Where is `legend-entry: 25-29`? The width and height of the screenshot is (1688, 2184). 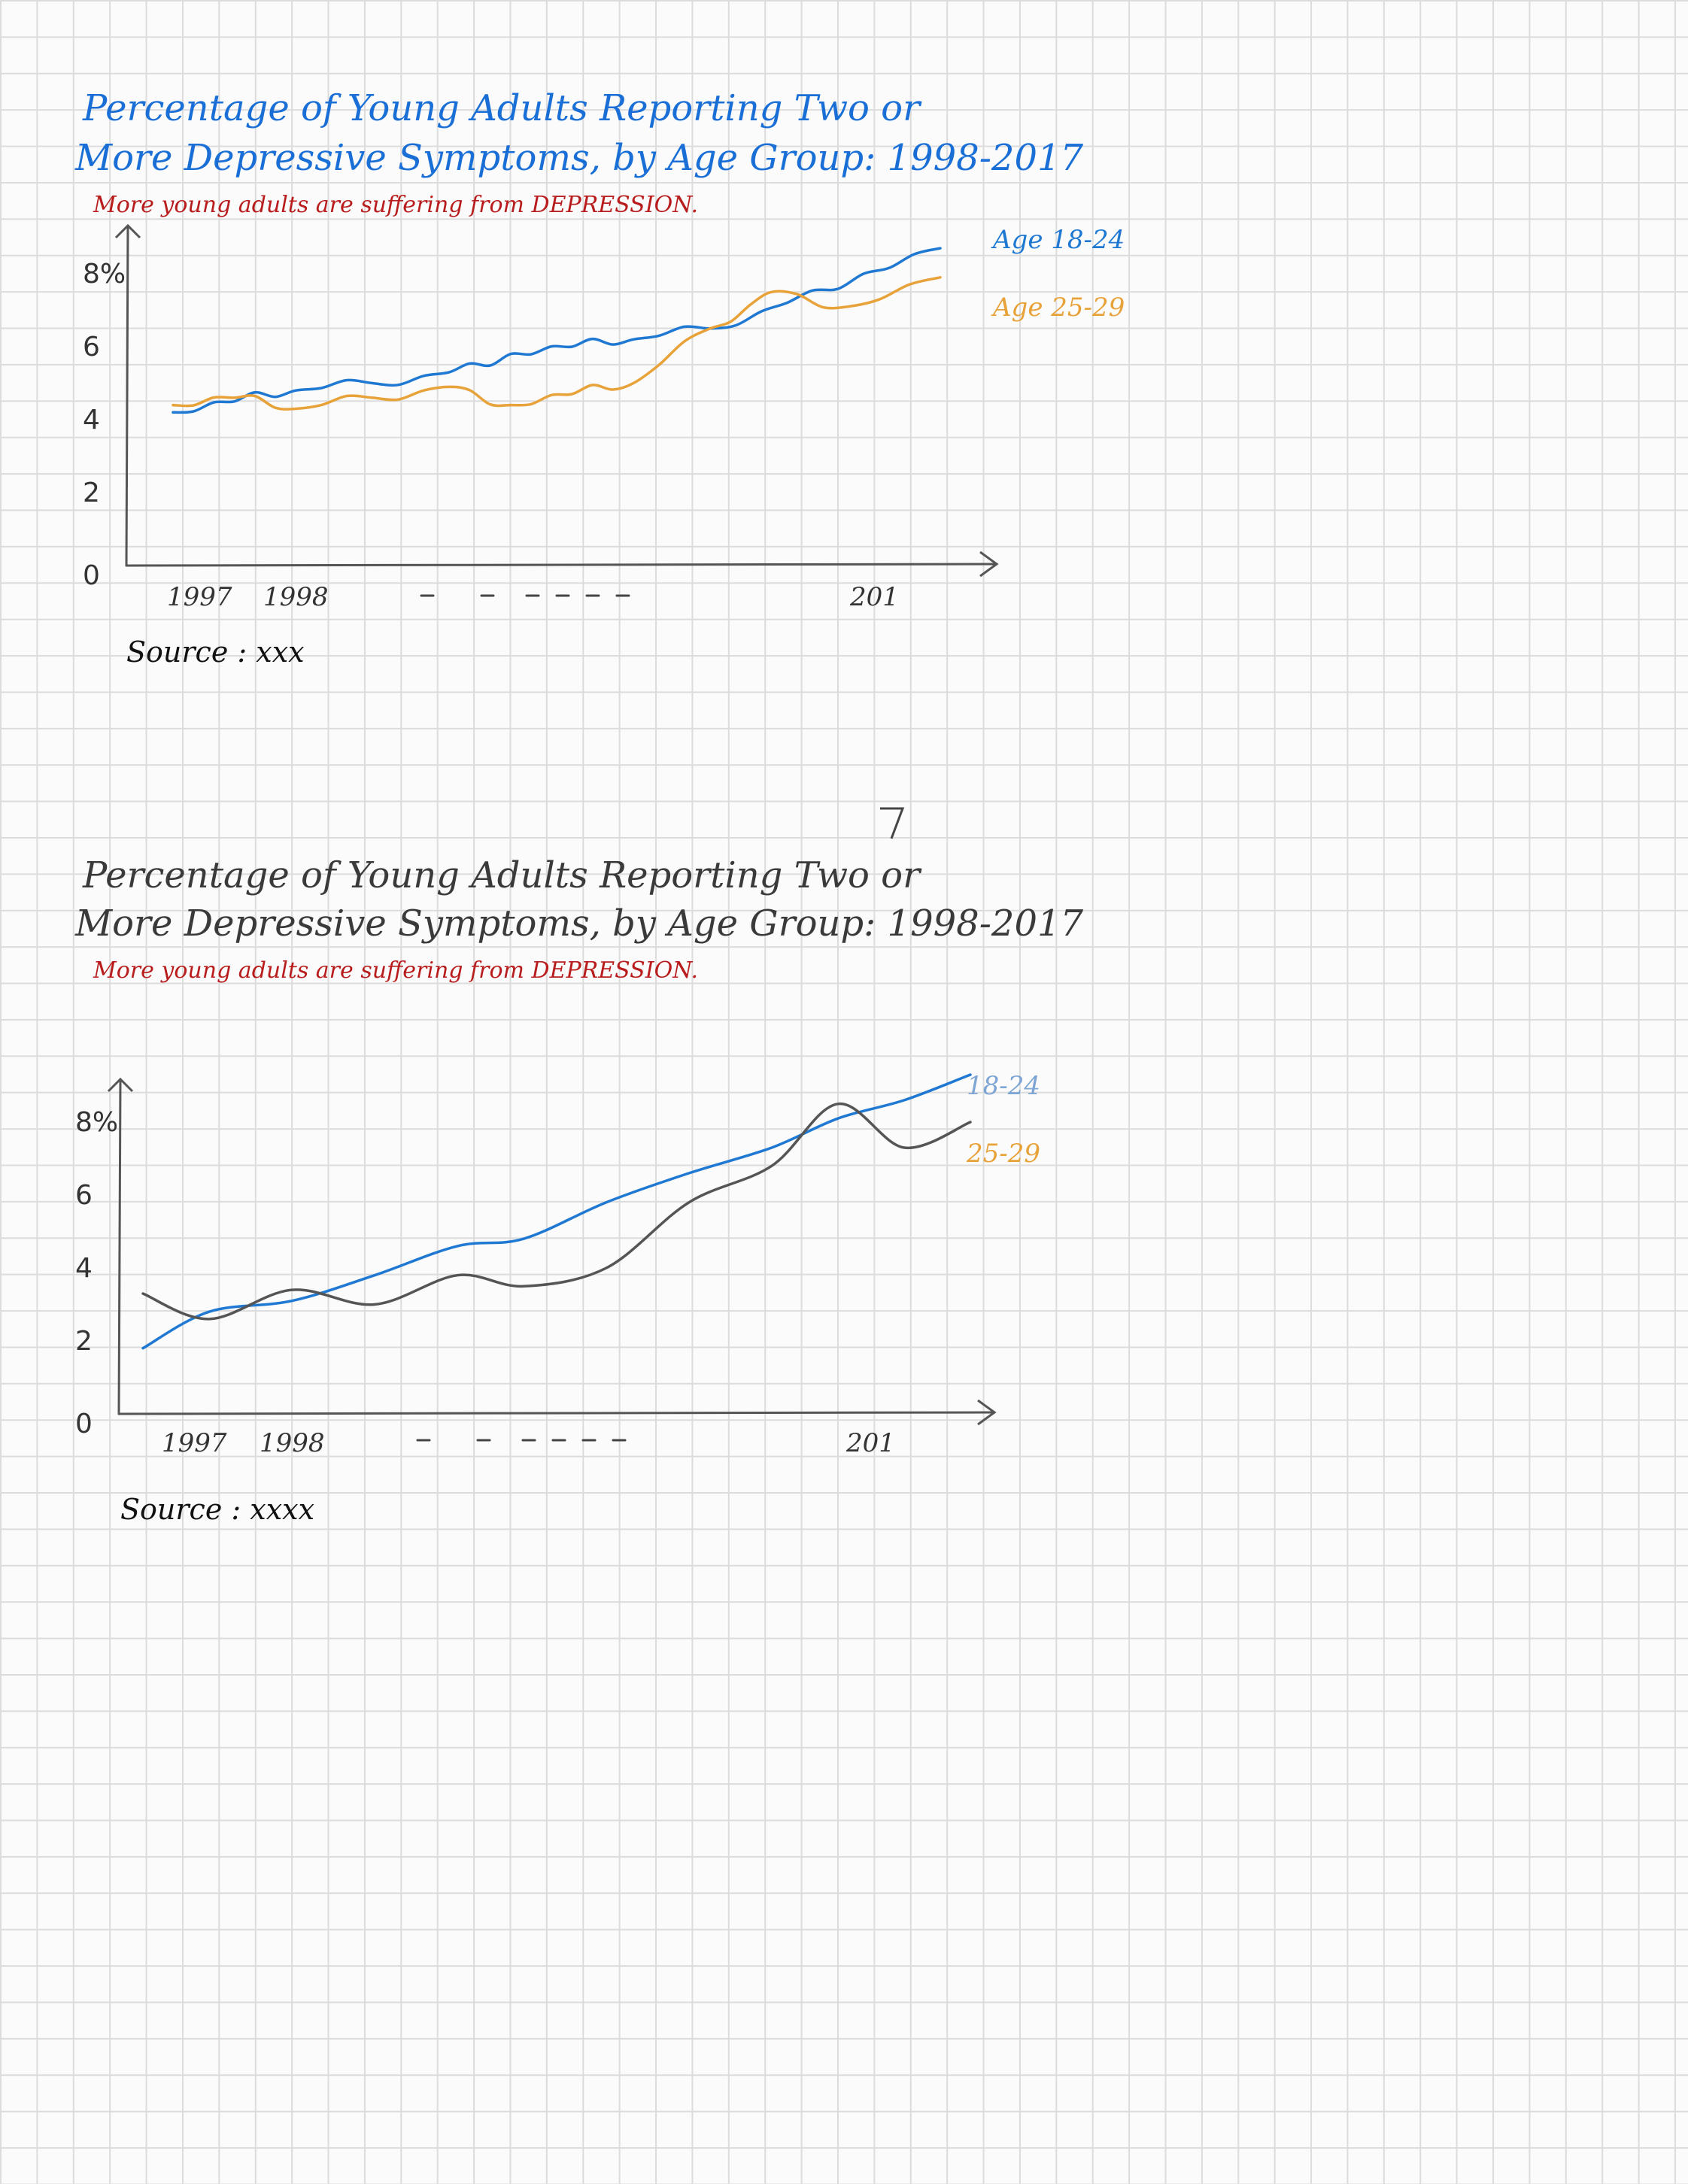 legend-entry: 25-29 is located at coordinates (1003, 1154).